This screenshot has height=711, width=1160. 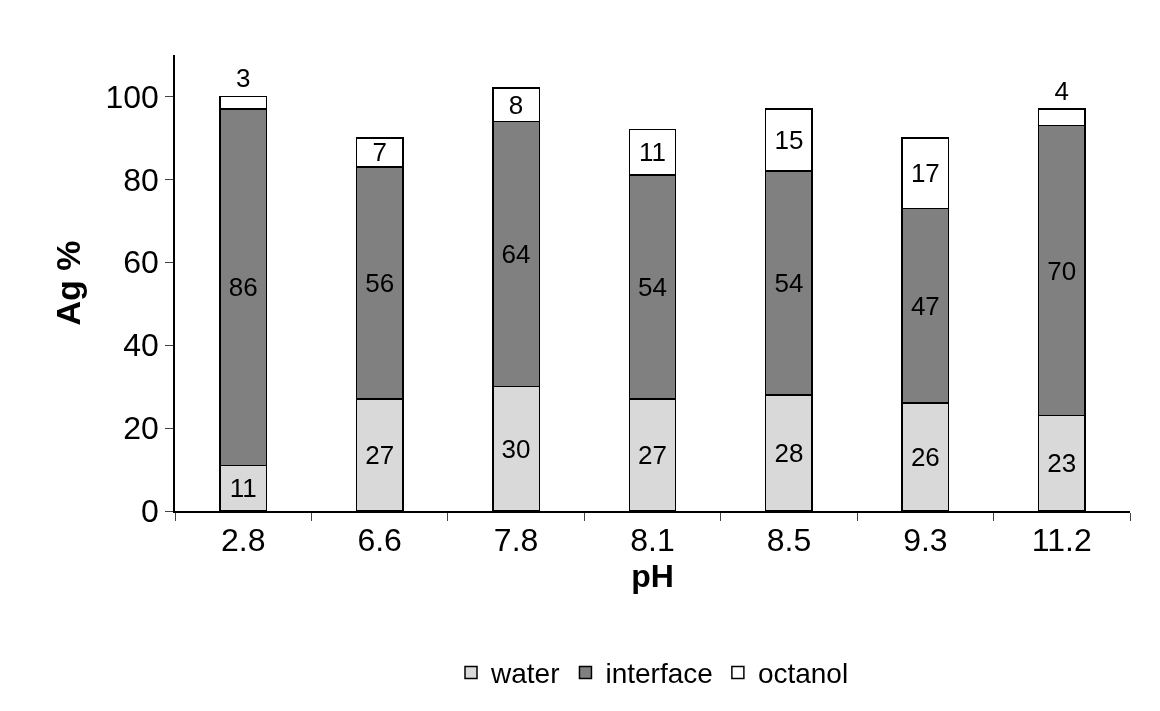 What do you see at coordinates (243, 540) in the screenshot?
I see `x-tick-label: 2.8` at bounding box center [243, 540].